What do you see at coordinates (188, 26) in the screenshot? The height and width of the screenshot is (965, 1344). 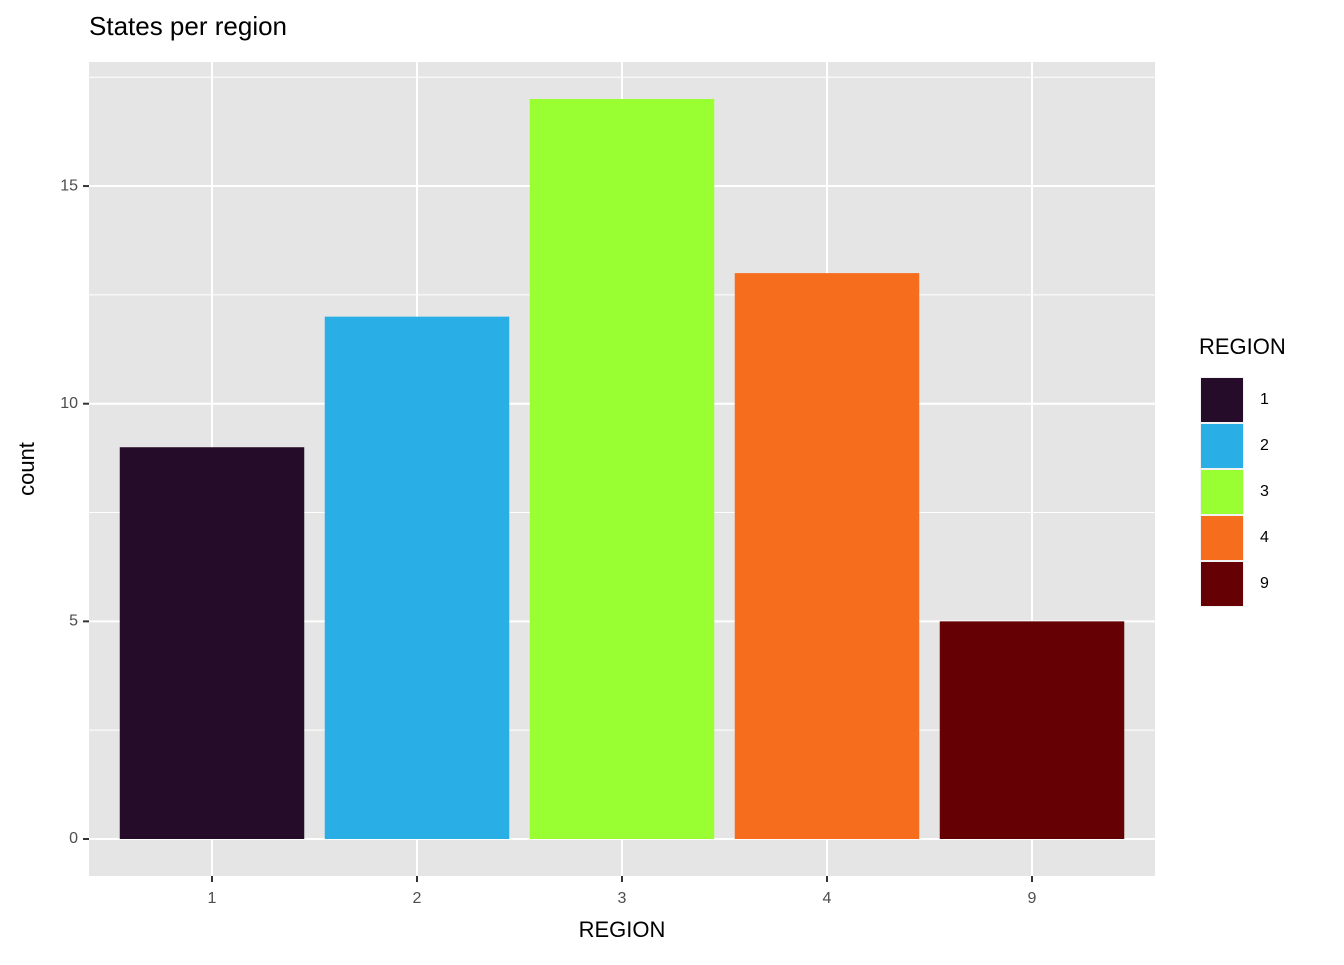 I see `chart-title: States per region` at bounding box center [188, 26].